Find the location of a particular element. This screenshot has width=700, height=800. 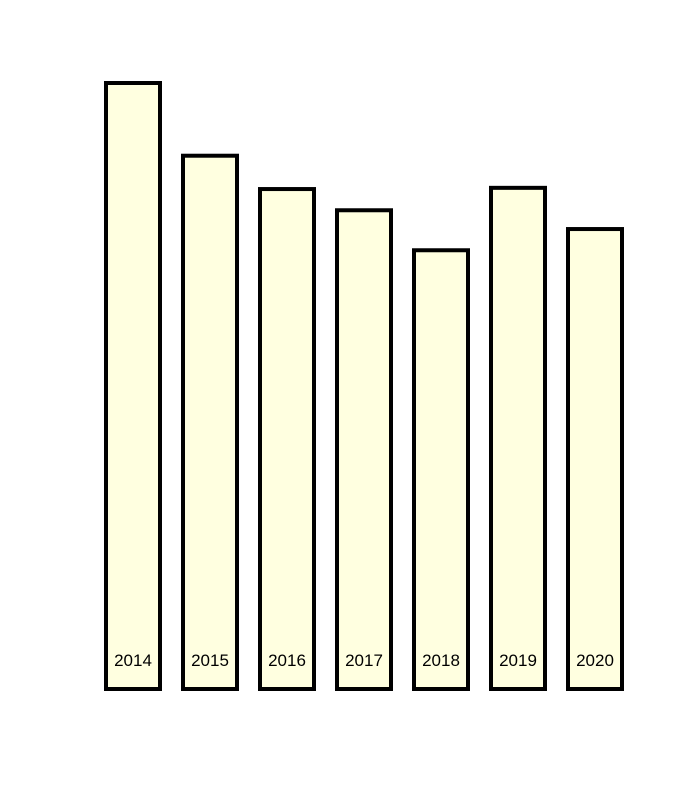

bar-label-2015: 2015 is located at coordinates (210, 660).